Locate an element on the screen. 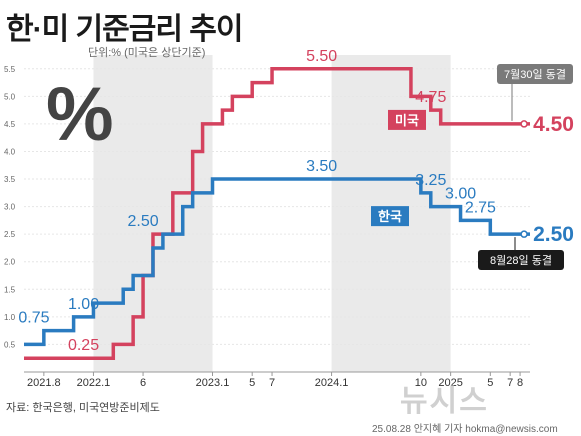 The height and width of the screenshot is (436, 581). unit-note: 단위:% (미국은 상단기준) is located at coordinates (147, 53).